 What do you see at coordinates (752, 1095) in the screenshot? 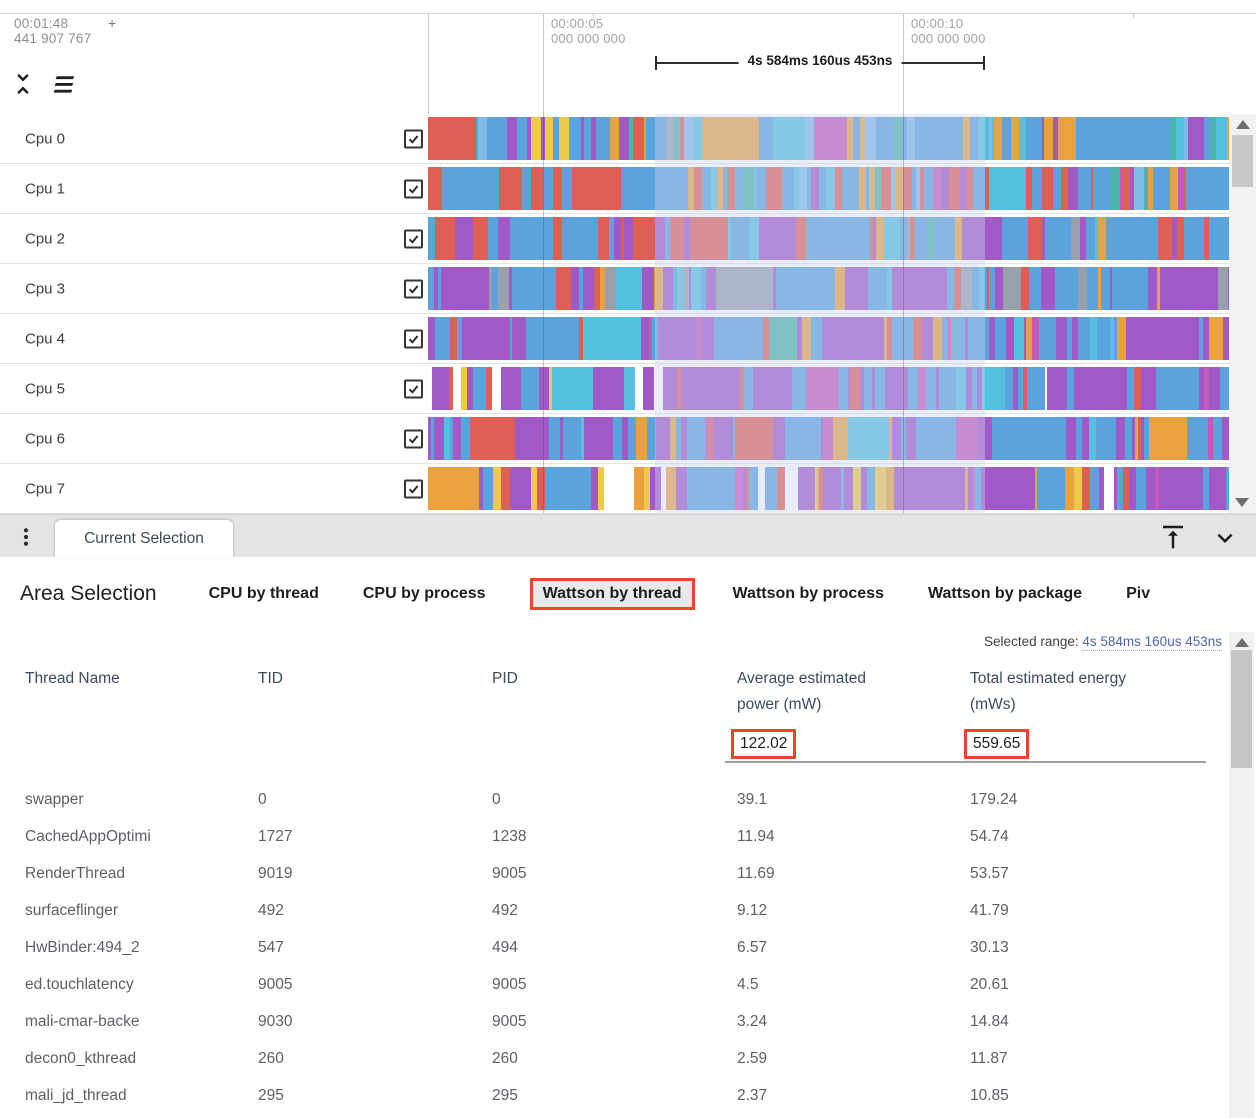
I see `table-cell: 2.37` at bounding box center [752, 1095].